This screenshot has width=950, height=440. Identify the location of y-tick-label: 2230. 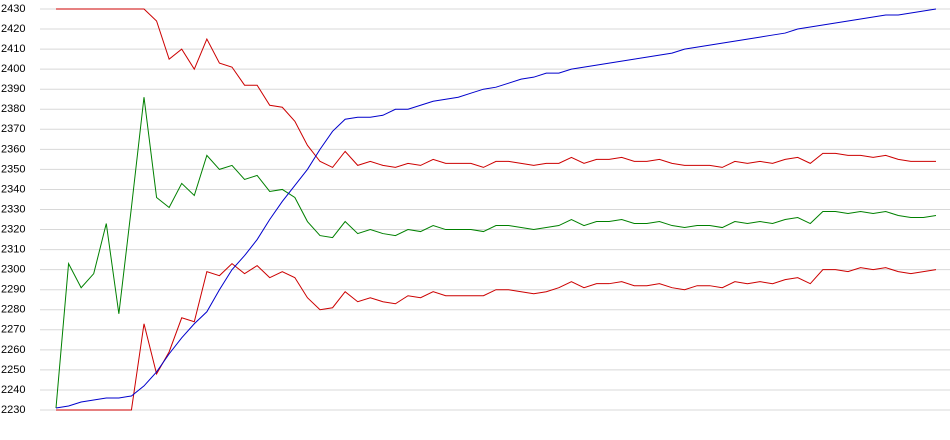
(13, 410).